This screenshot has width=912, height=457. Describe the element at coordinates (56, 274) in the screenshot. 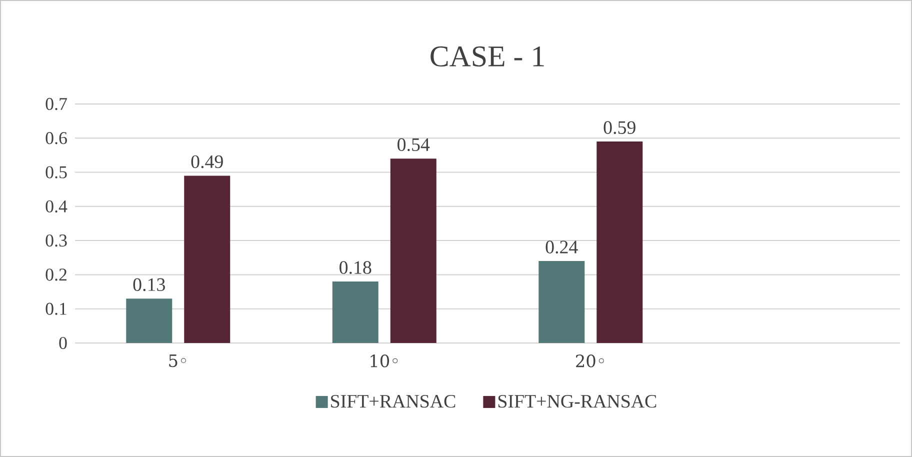

I see `y-tick-label: 0.2` at that location.